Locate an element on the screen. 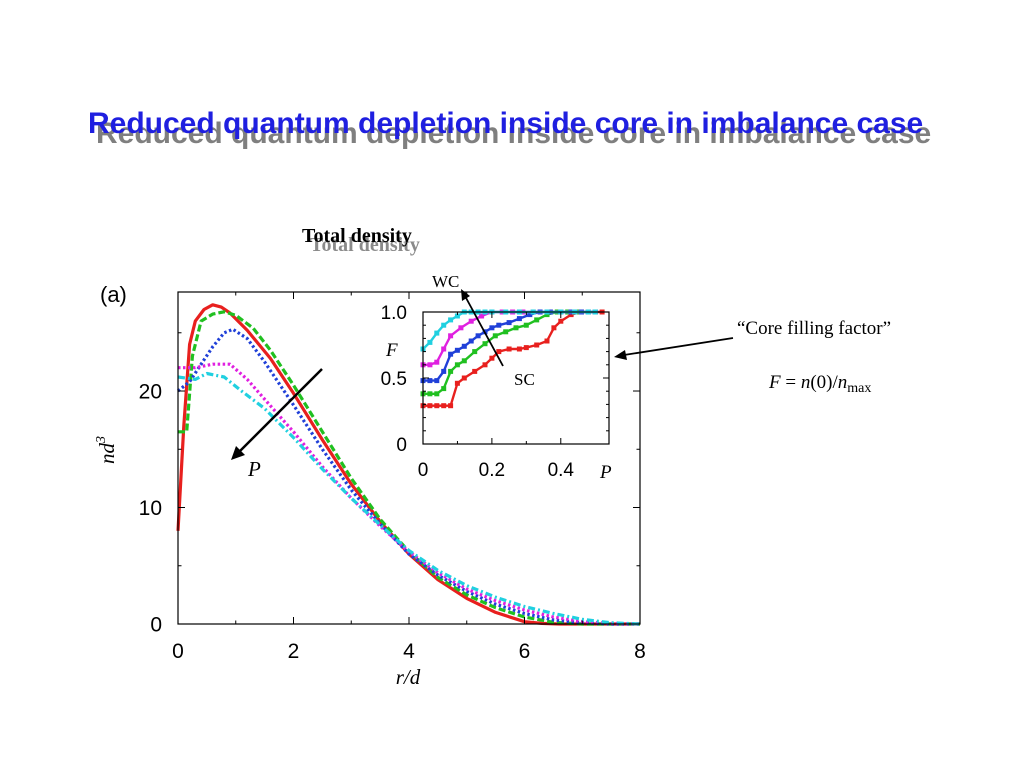 Image resolution: width=1024 pixels, height=768 pixels. formula: F = n(0)/nmax is located at coordinates (819, 384).